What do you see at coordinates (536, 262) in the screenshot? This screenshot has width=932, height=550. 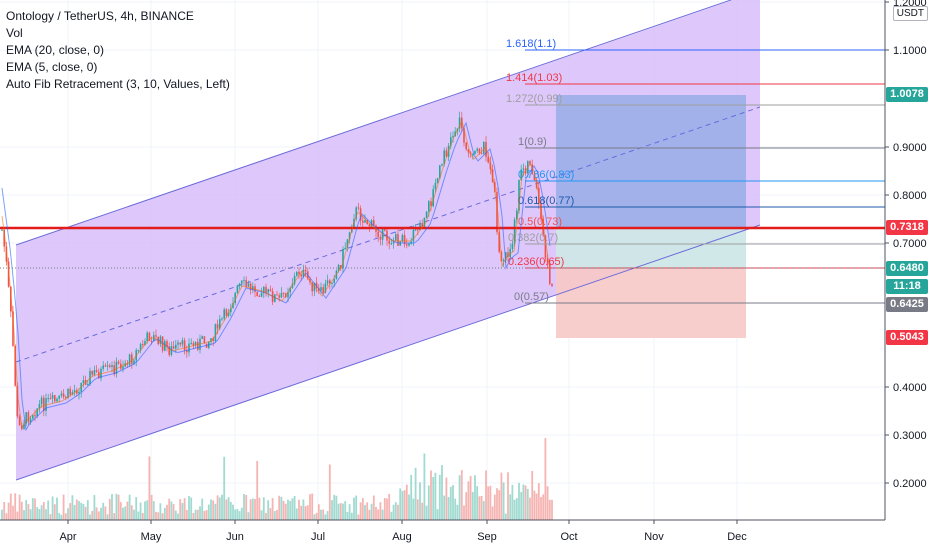 I see `fib-level-label: 0.236(0.65)` at bounding box center [536, 262].